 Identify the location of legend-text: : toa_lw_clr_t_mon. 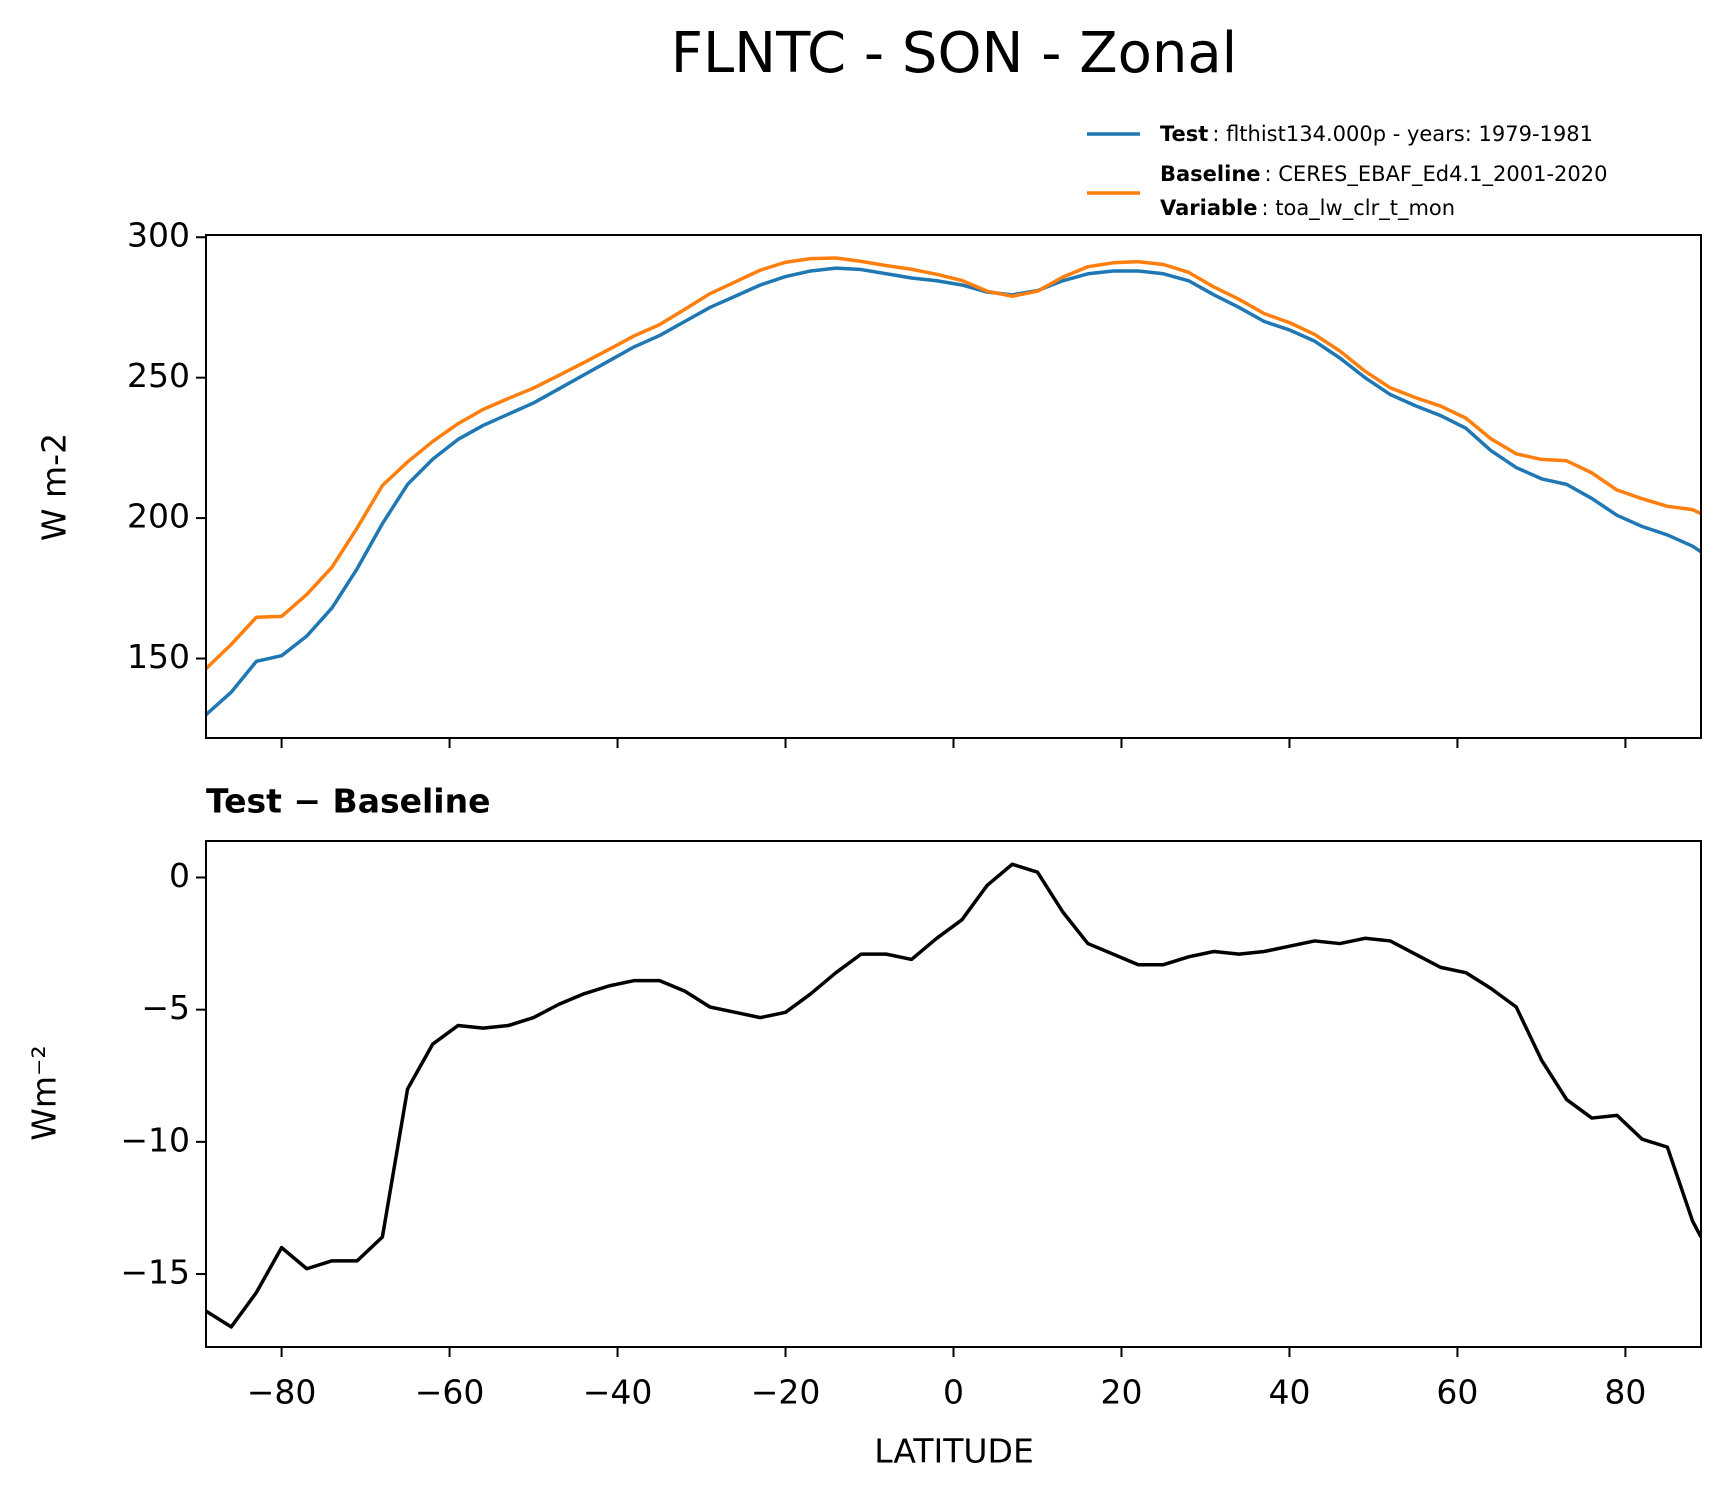
(1358, 208).